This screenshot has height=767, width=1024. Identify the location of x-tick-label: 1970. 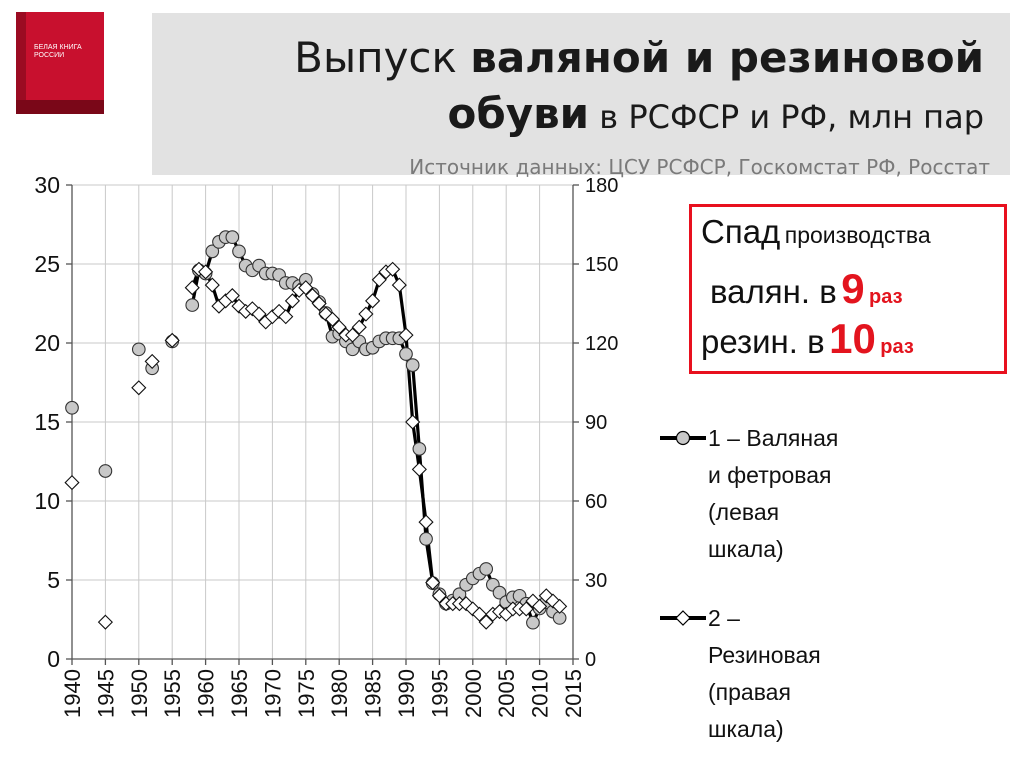
(272, 693).